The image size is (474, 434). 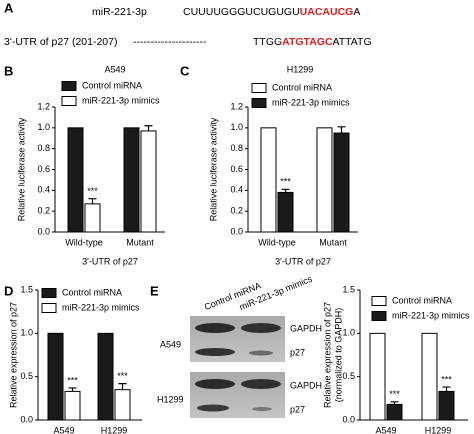 What do you see at coordinates (185, 70) in the screenshot?
I see `panel-label: C` at bounding box center [185, 70].